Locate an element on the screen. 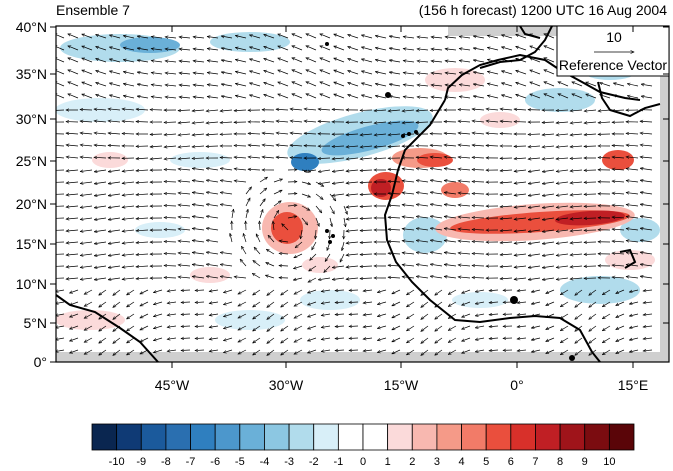 The width and height of the screenshot is (673, 471). colorbar-tick-label: -2 is located at coordinates (314, 462).